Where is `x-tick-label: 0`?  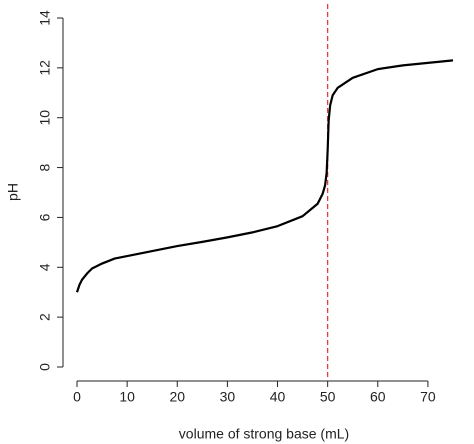 x-tick-label: 0 is located at coordinates (77, 397).